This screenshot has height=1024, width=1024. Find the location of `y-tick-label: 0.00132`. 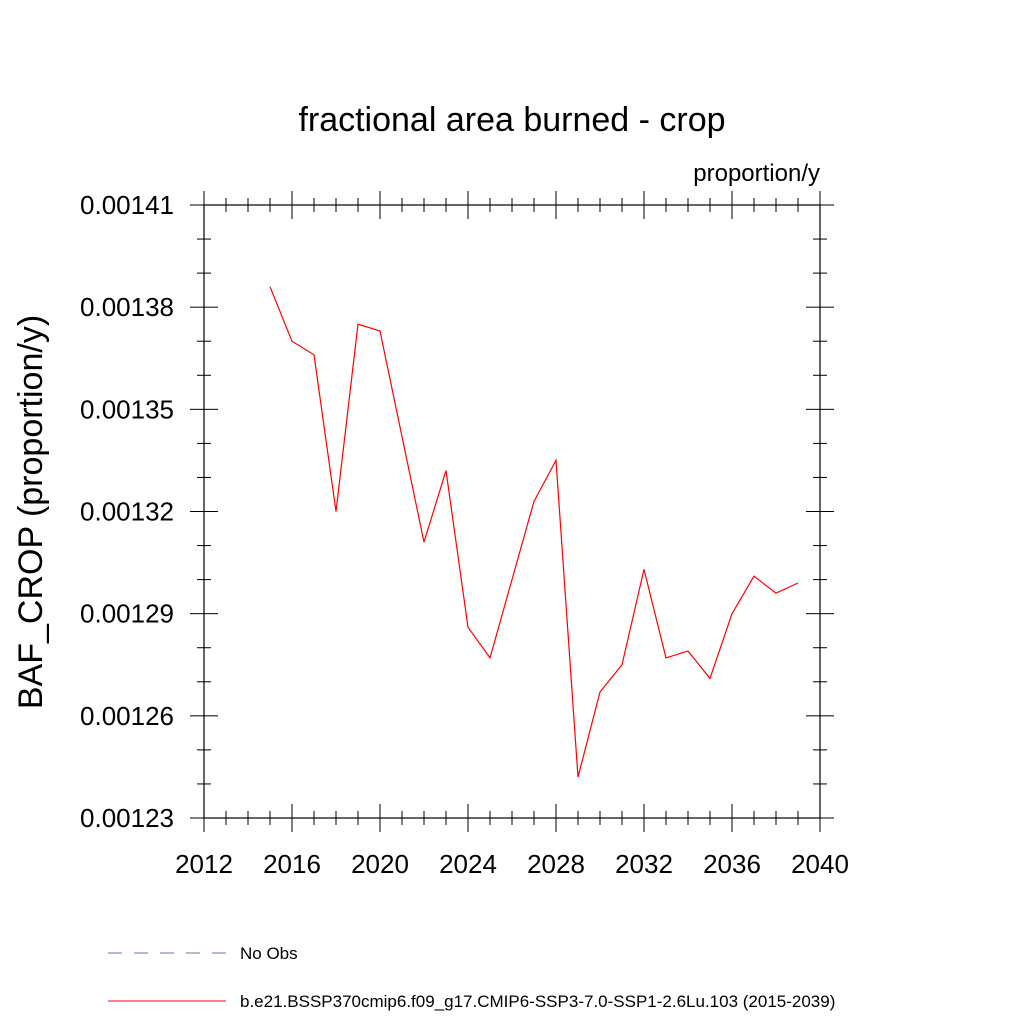

y-tick-label: 0.00132 is located at coordinates (127, 512).